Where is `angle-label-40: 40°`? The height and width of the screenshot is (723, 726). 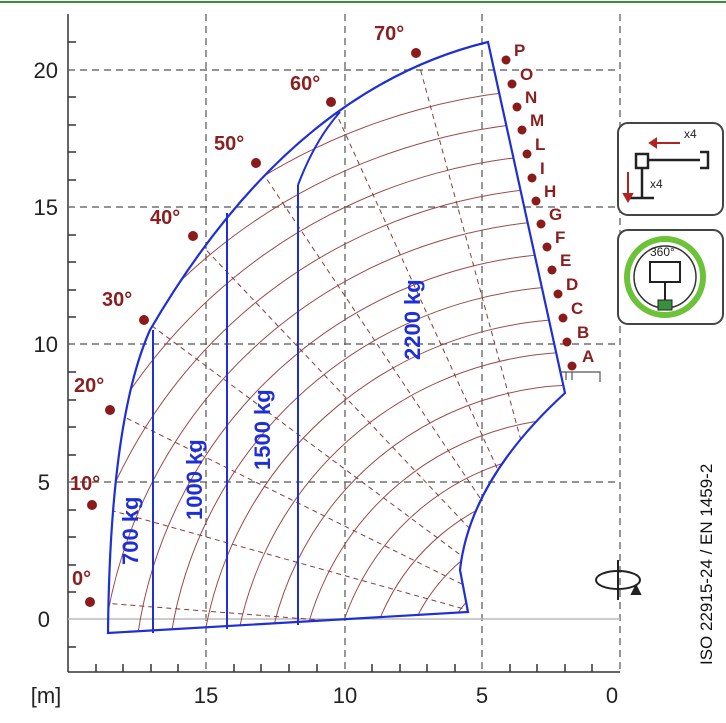
angle-label-40: 40° is located at coordinates (165, 218).